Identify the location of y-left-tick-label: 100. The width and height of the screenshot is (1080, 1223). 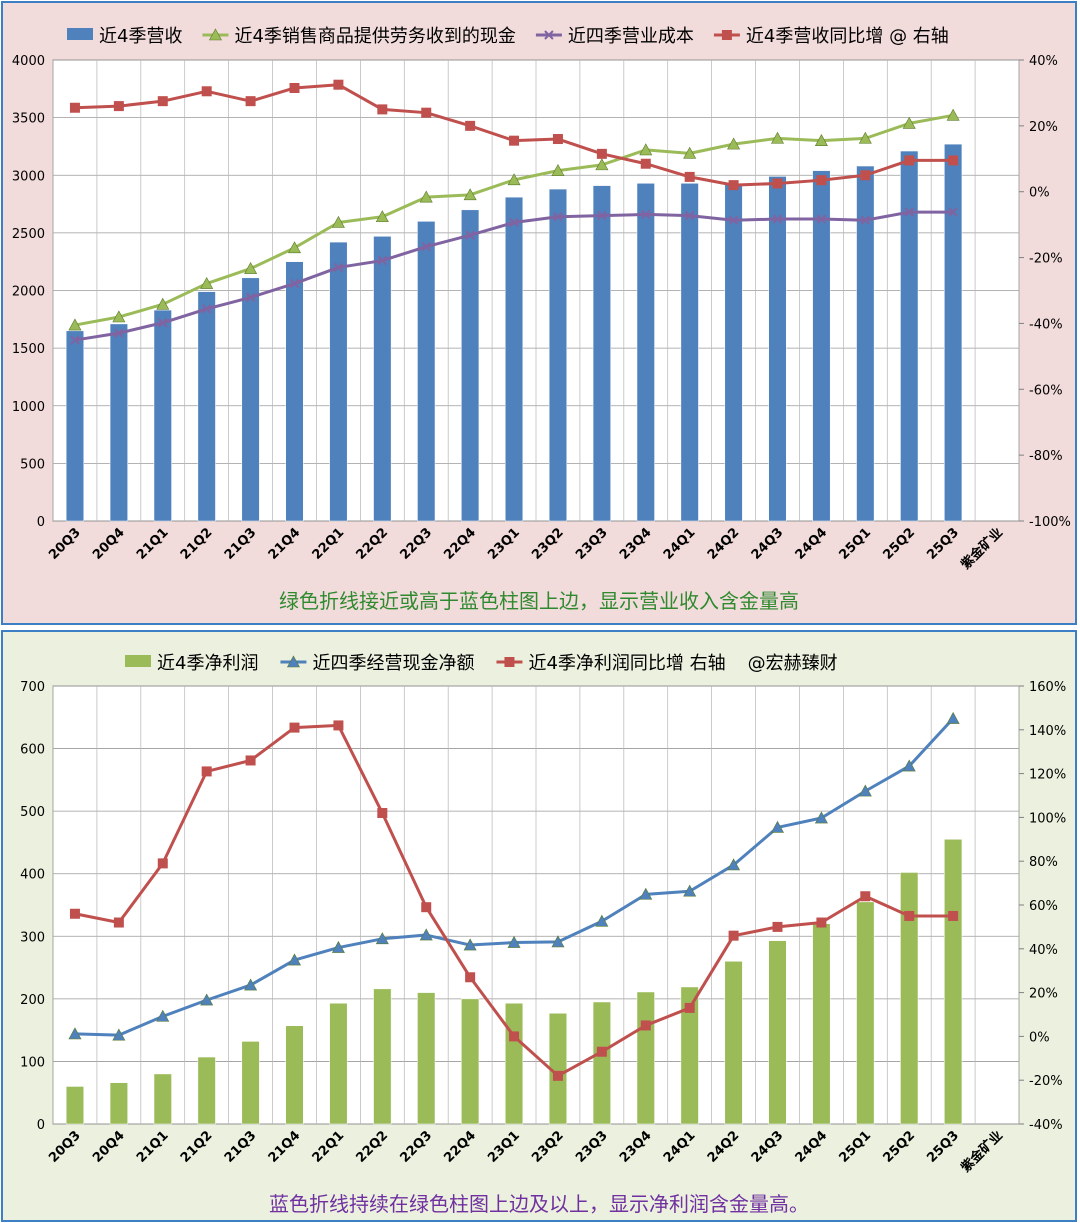
(32, 1062).